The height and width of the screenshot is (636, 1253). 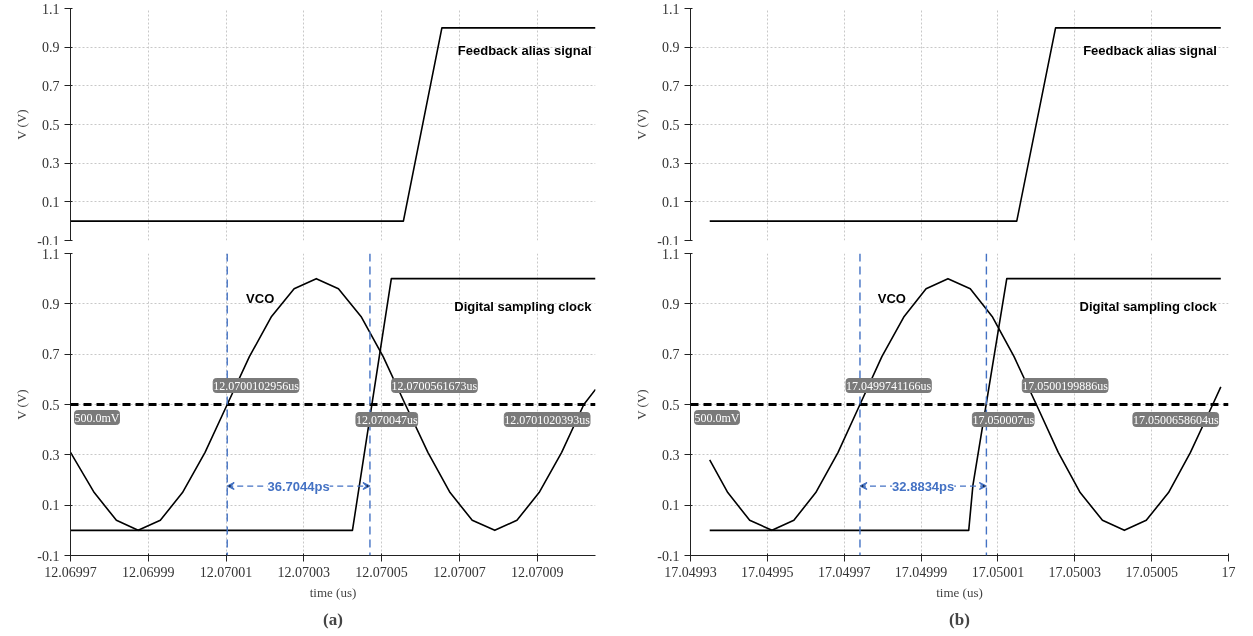 What do you see at coordinates (70, 572) in the screenshot?
I see `x-tick-label: 12.06997` at bounding box center [70, 572].